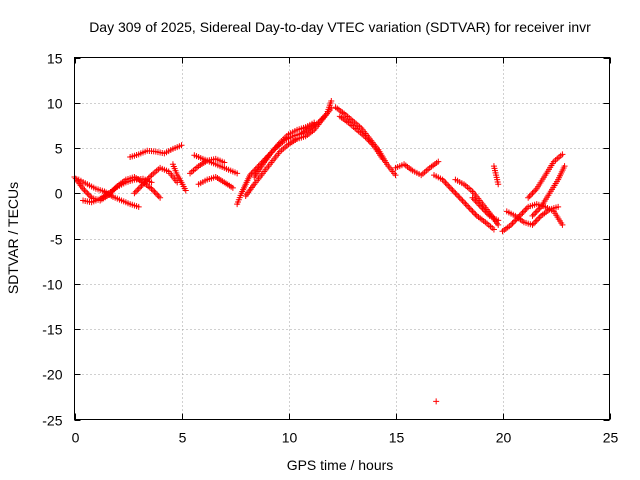  What do you see at coordinates (59, 149) in the screenshot?
I see `y-tick-label: 5` at bounding box center [59, 149].